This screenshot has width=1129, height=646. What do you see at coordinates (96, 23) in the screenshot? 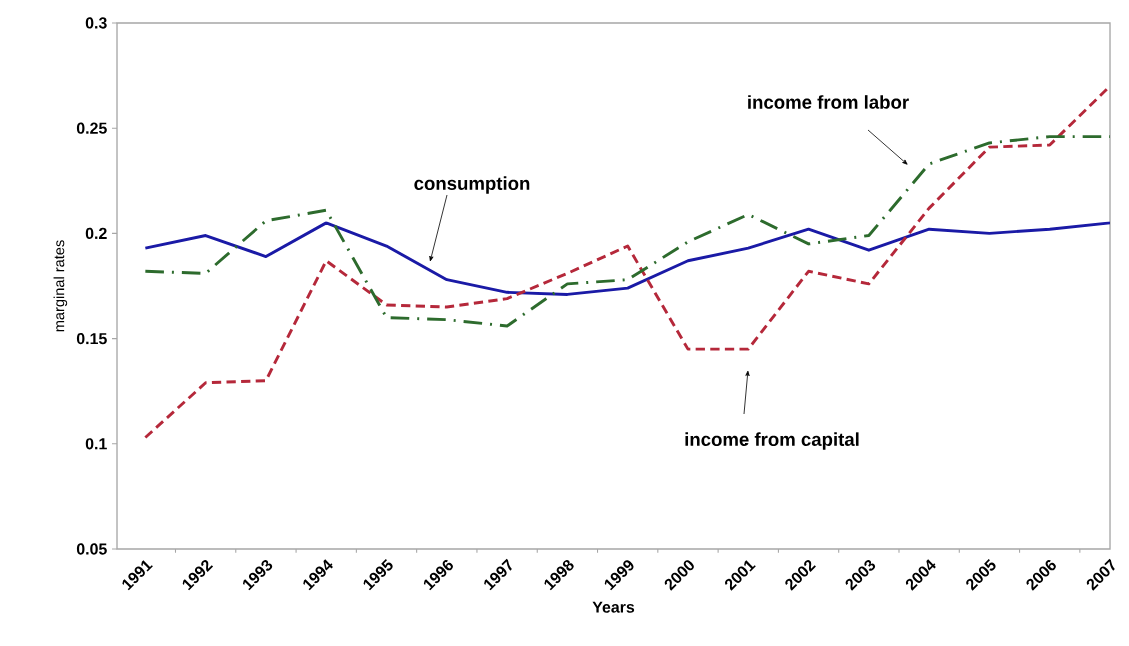
I see `y-tick-label: 0.3` at bounding box center [96, 23].